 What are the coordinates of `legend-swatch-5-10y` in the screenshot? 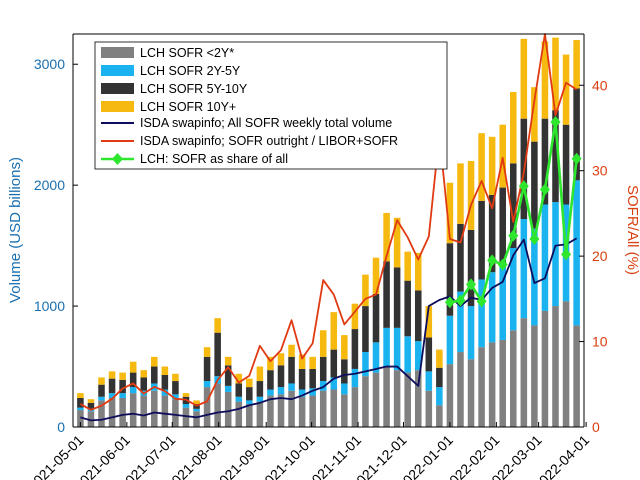 It's located at (117, 88).